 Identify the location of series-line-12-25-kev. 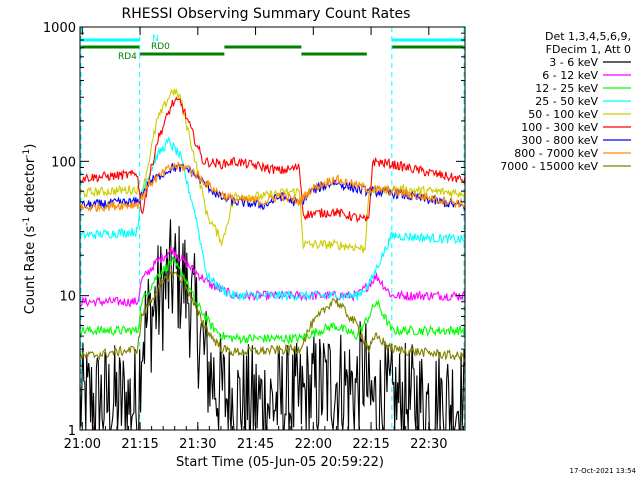
(272, 301).